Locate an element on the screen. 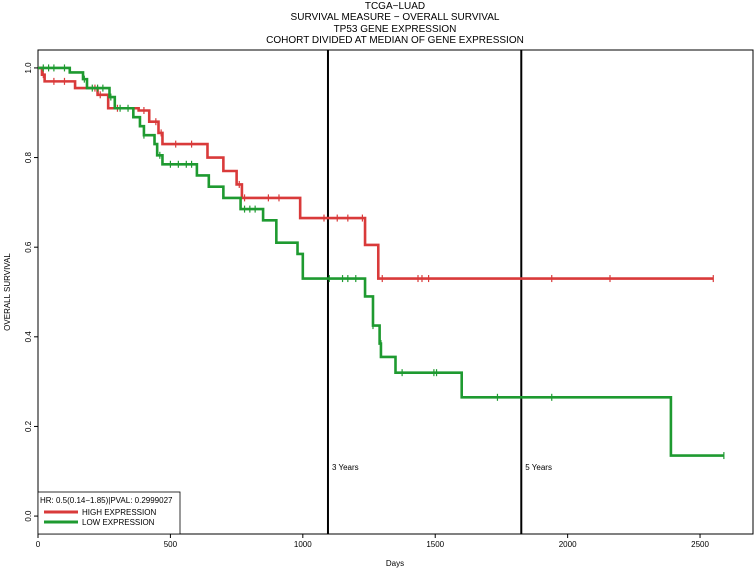 This screenshot has height=571, width=755. x-tick-label: 0 is located at coordinates (38, 544).